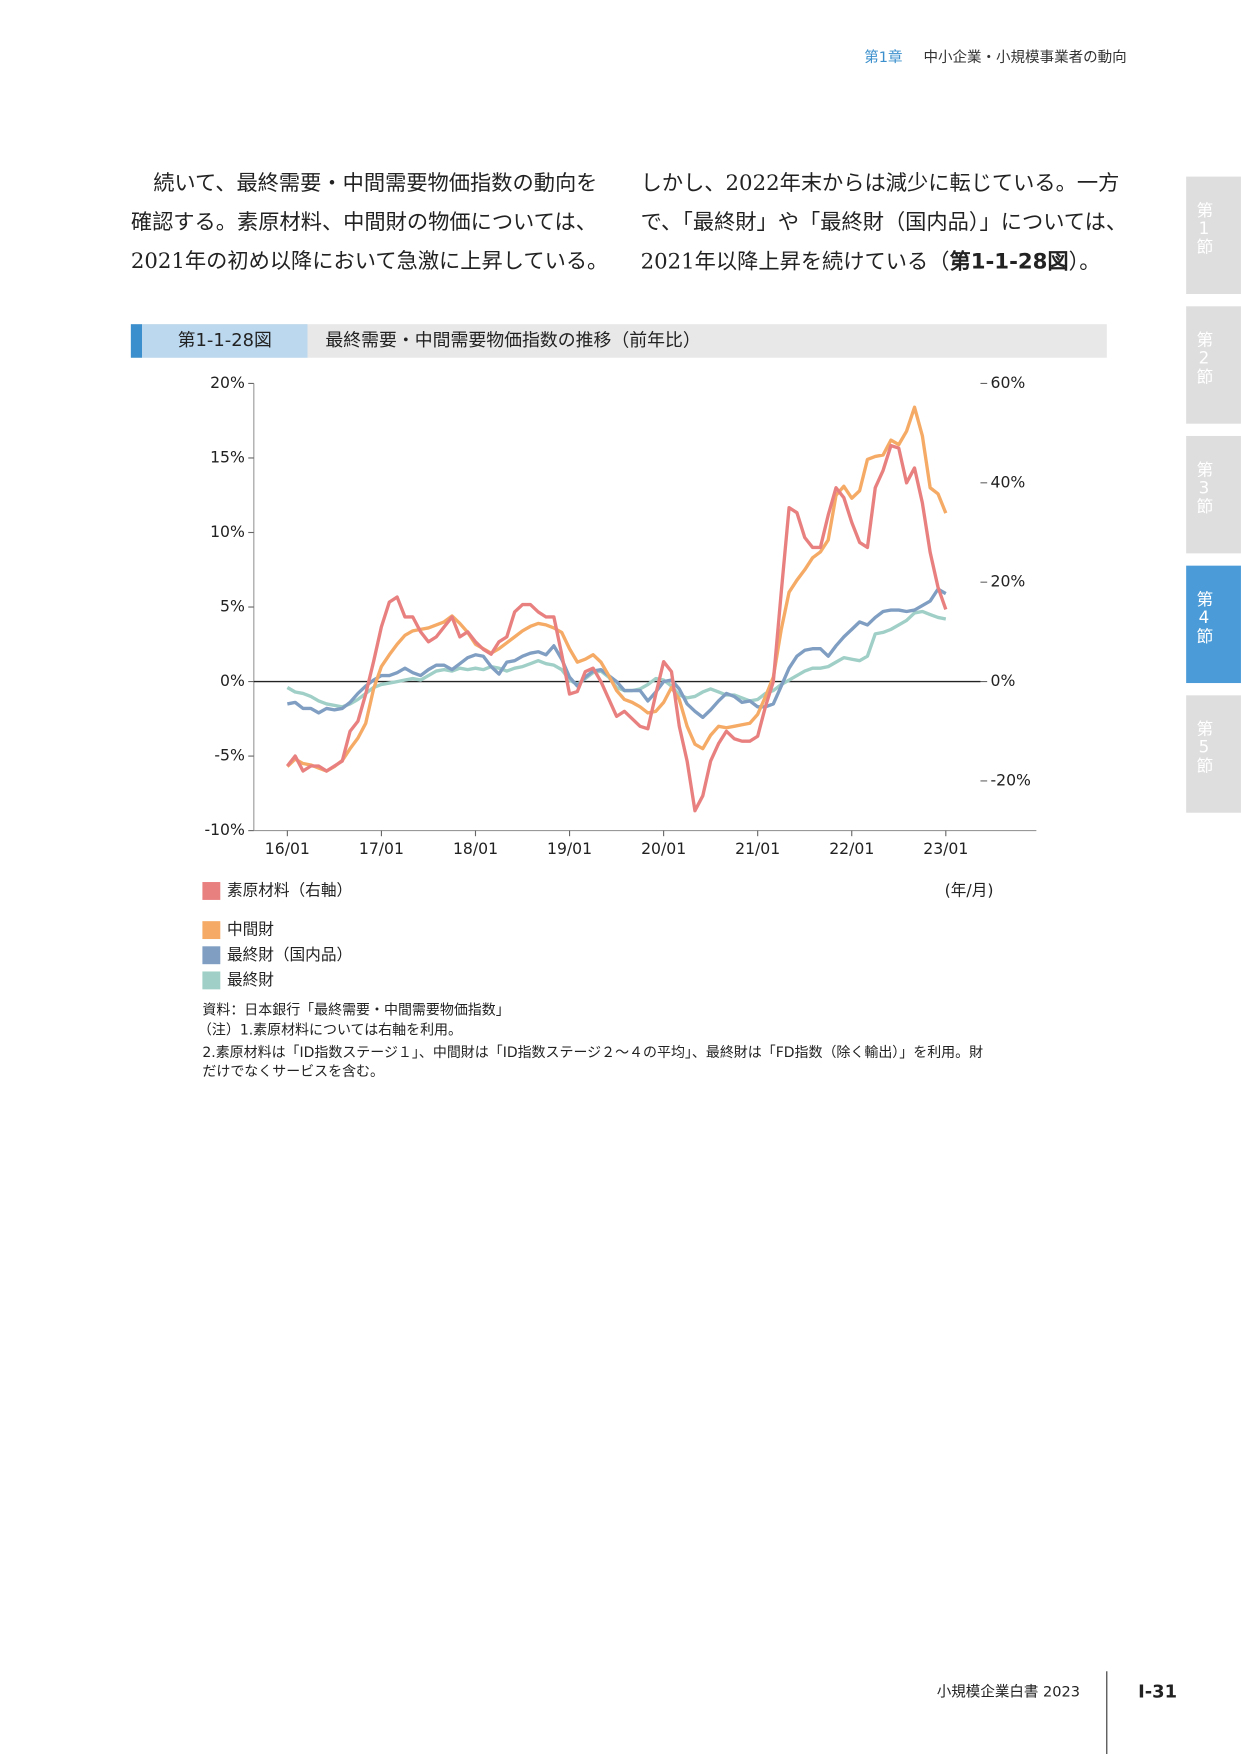  Describe the element at coordinates (884, 222) in the screenshot. I see `body-line: で、「最終財」や「最終財（国内品）」については、` at that location.